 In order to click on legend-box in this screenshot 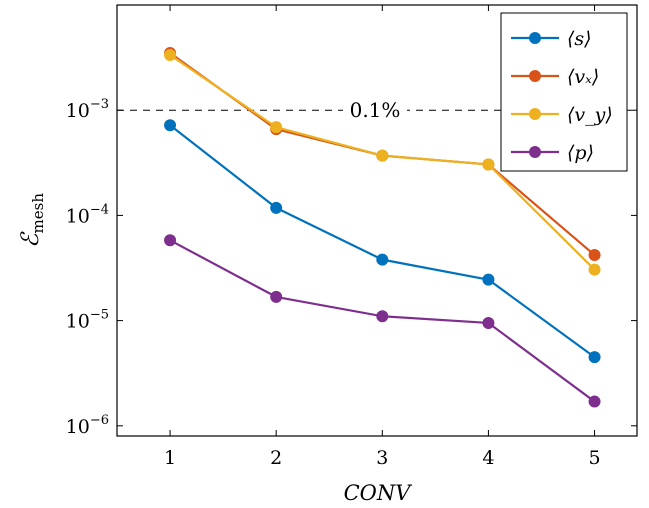, I will do `click(564, 92)`.